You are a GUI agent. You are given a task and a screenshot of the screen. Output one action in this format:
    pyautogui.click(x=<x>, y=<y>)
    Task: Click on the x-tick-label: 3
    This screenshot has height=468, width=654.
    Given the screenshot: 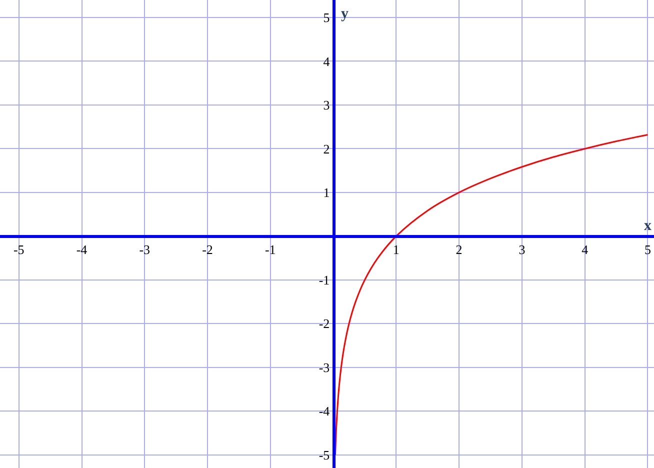 What is the action you would take?
    pyautogui.click(x=522, y=249)
    